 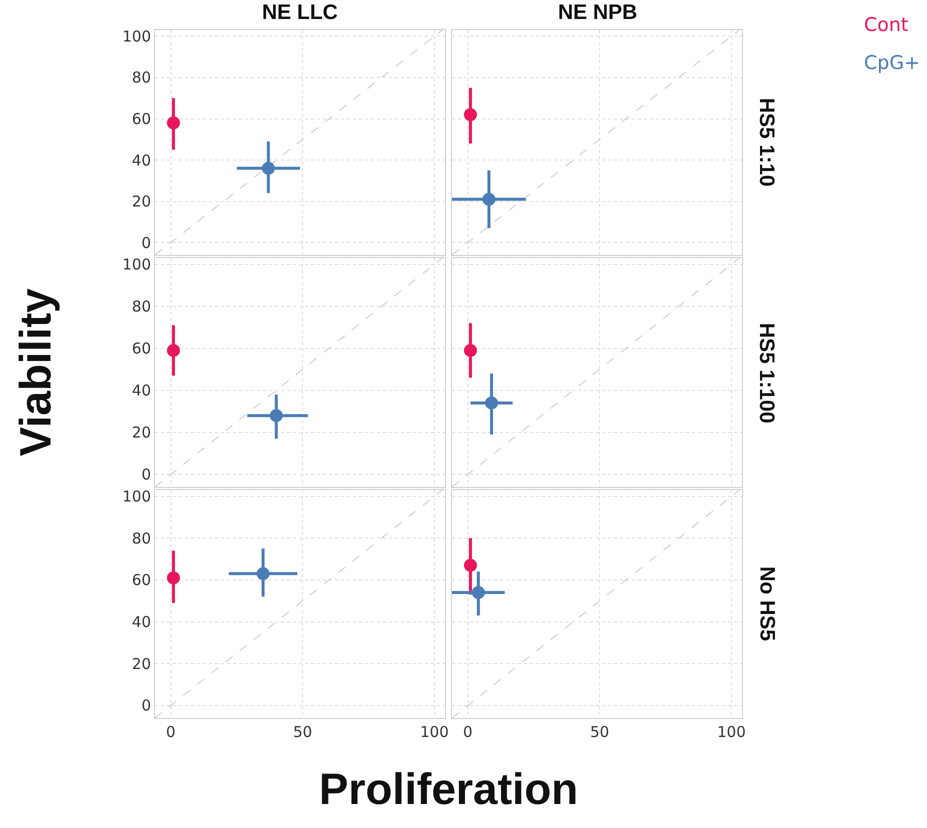 I want to click on chart-title: NE LLC, so click(x=300, y=12).